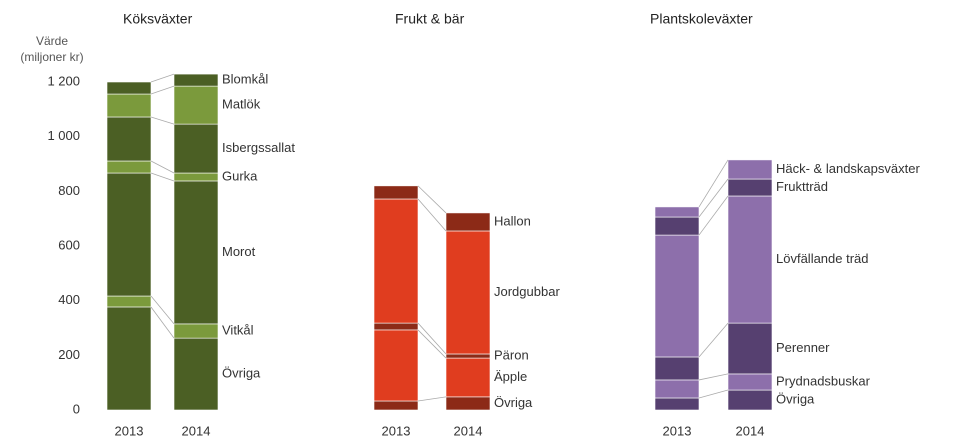  What do you see at coordinates (527, 291) in the screenshot?
I see `segment-label: Jordgubbar` at bounding box center [527, 291].